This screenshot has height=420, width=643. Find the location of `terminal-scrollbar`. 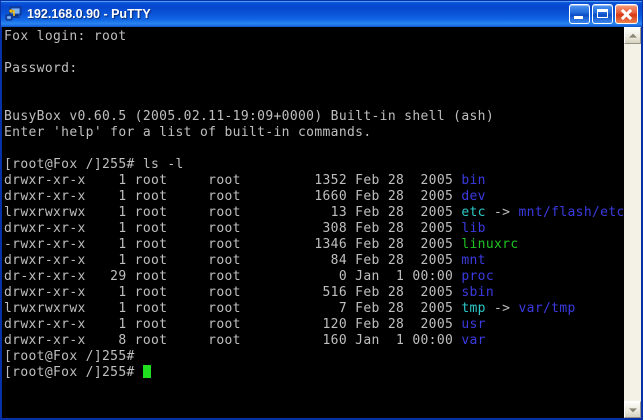

terminal-scrollbar is located at coordinates (632, 222).